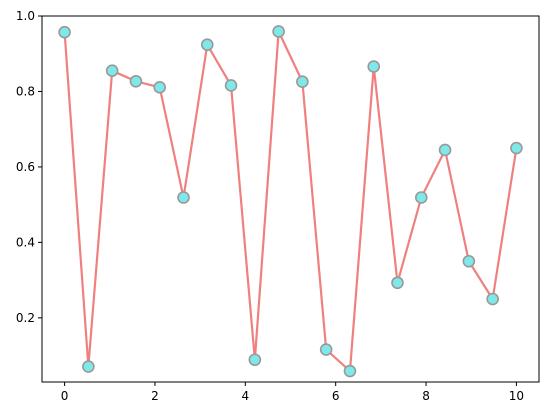 The height and width of the screenshot is (417, 547). Describe the element at coordinates (336, 396) in the screenshot. I see `x-tick-label: 6` at that location.